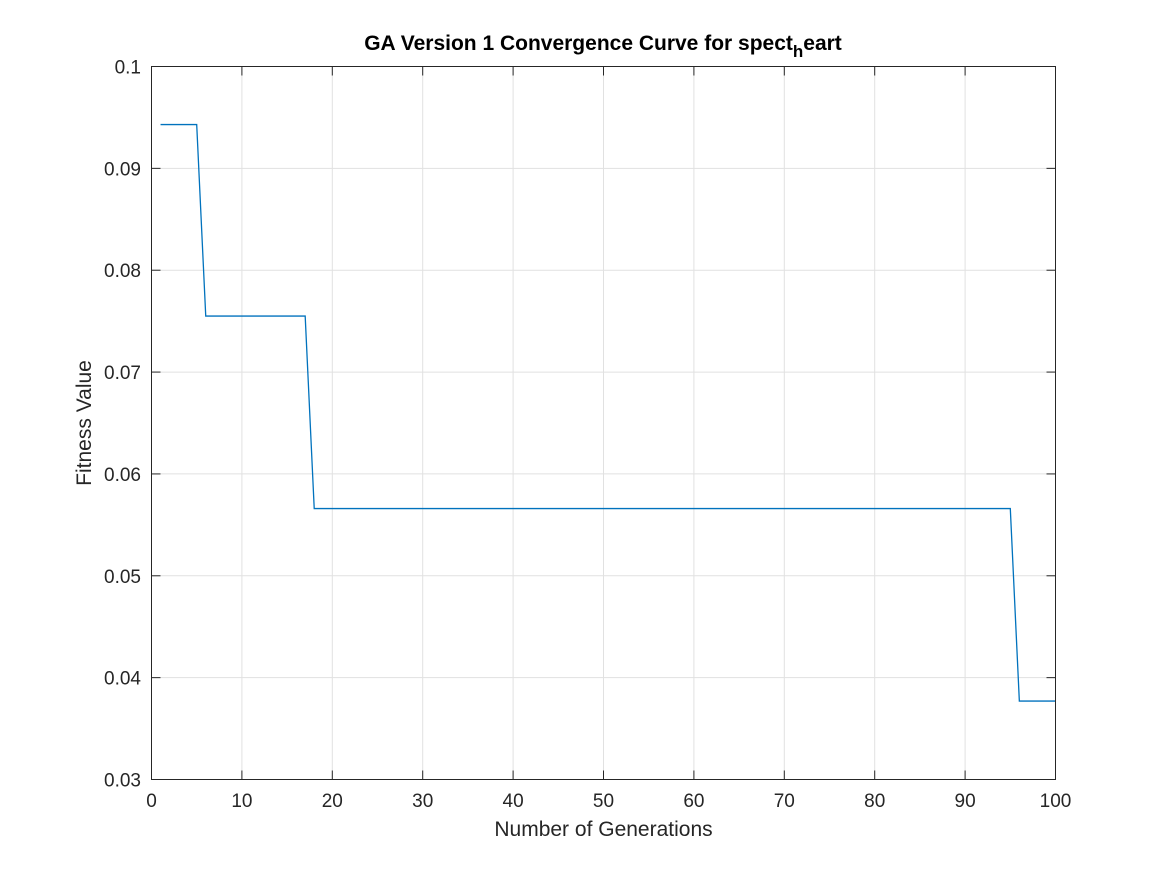  What do you see at coordinates (122, 373) in the screenshot?
I see `y-tick-label: 0.07` at bounding box center [122, 373].